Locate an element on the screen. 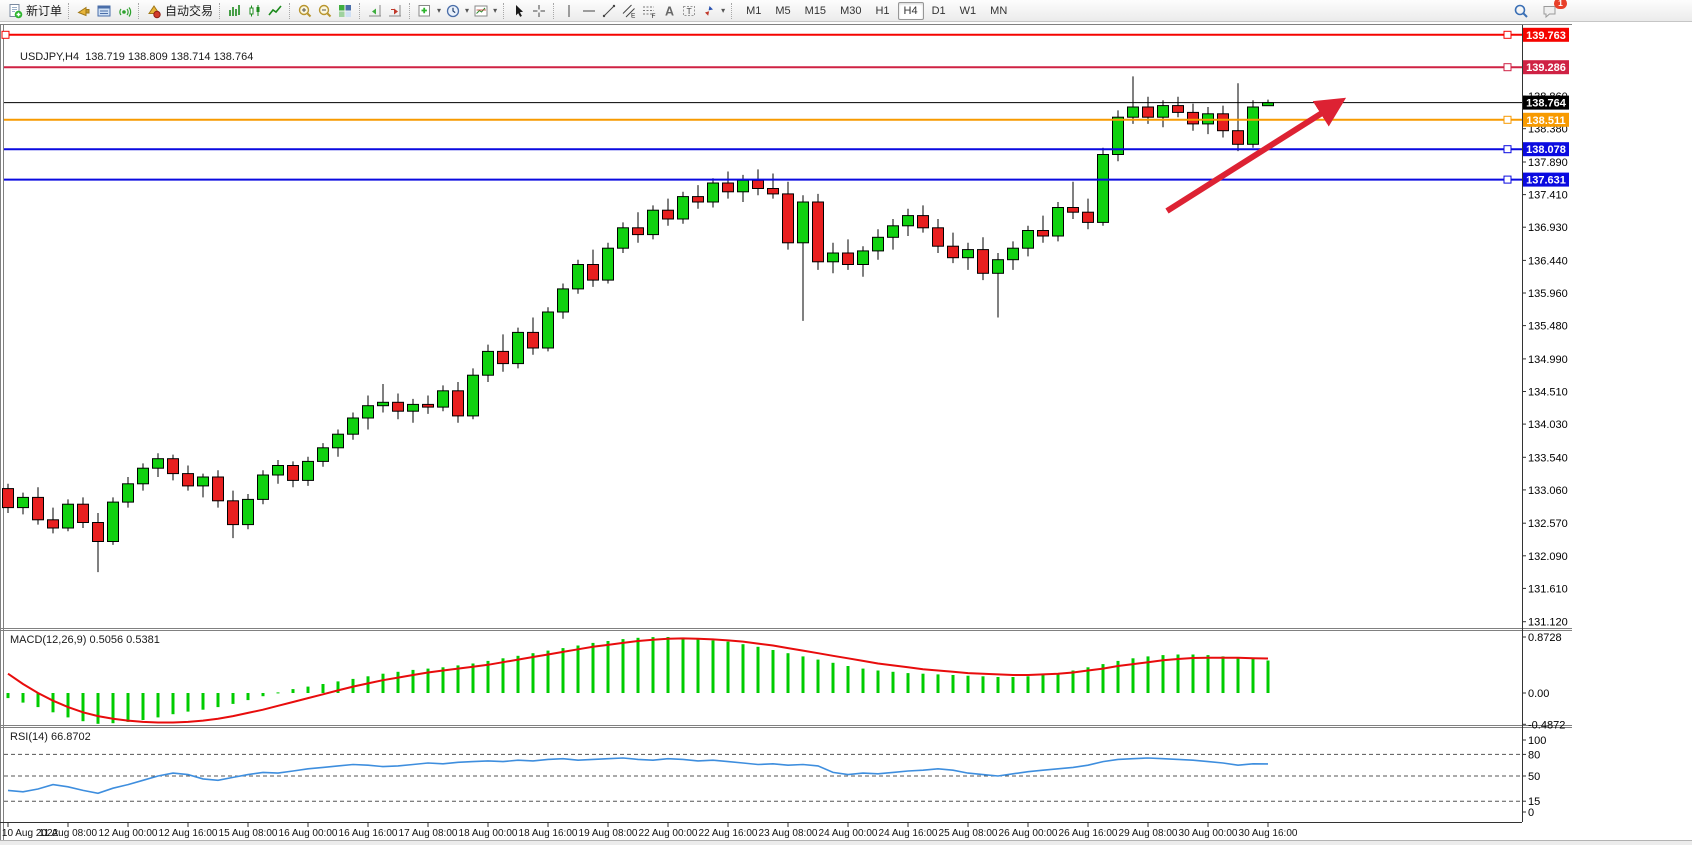 This screenshot has width=1692, height=845. line-handle-left is located at coordinates (5, 34).